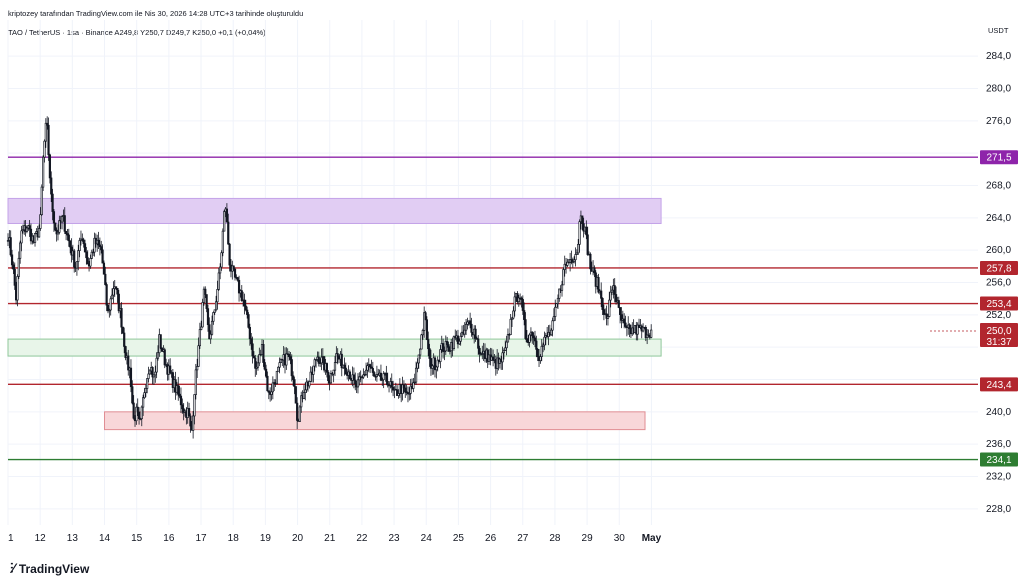 The image size is (1024, 579). Describe the element at coordinates (334, 210) in the screenshot. I see `resistance-zone` at that location.